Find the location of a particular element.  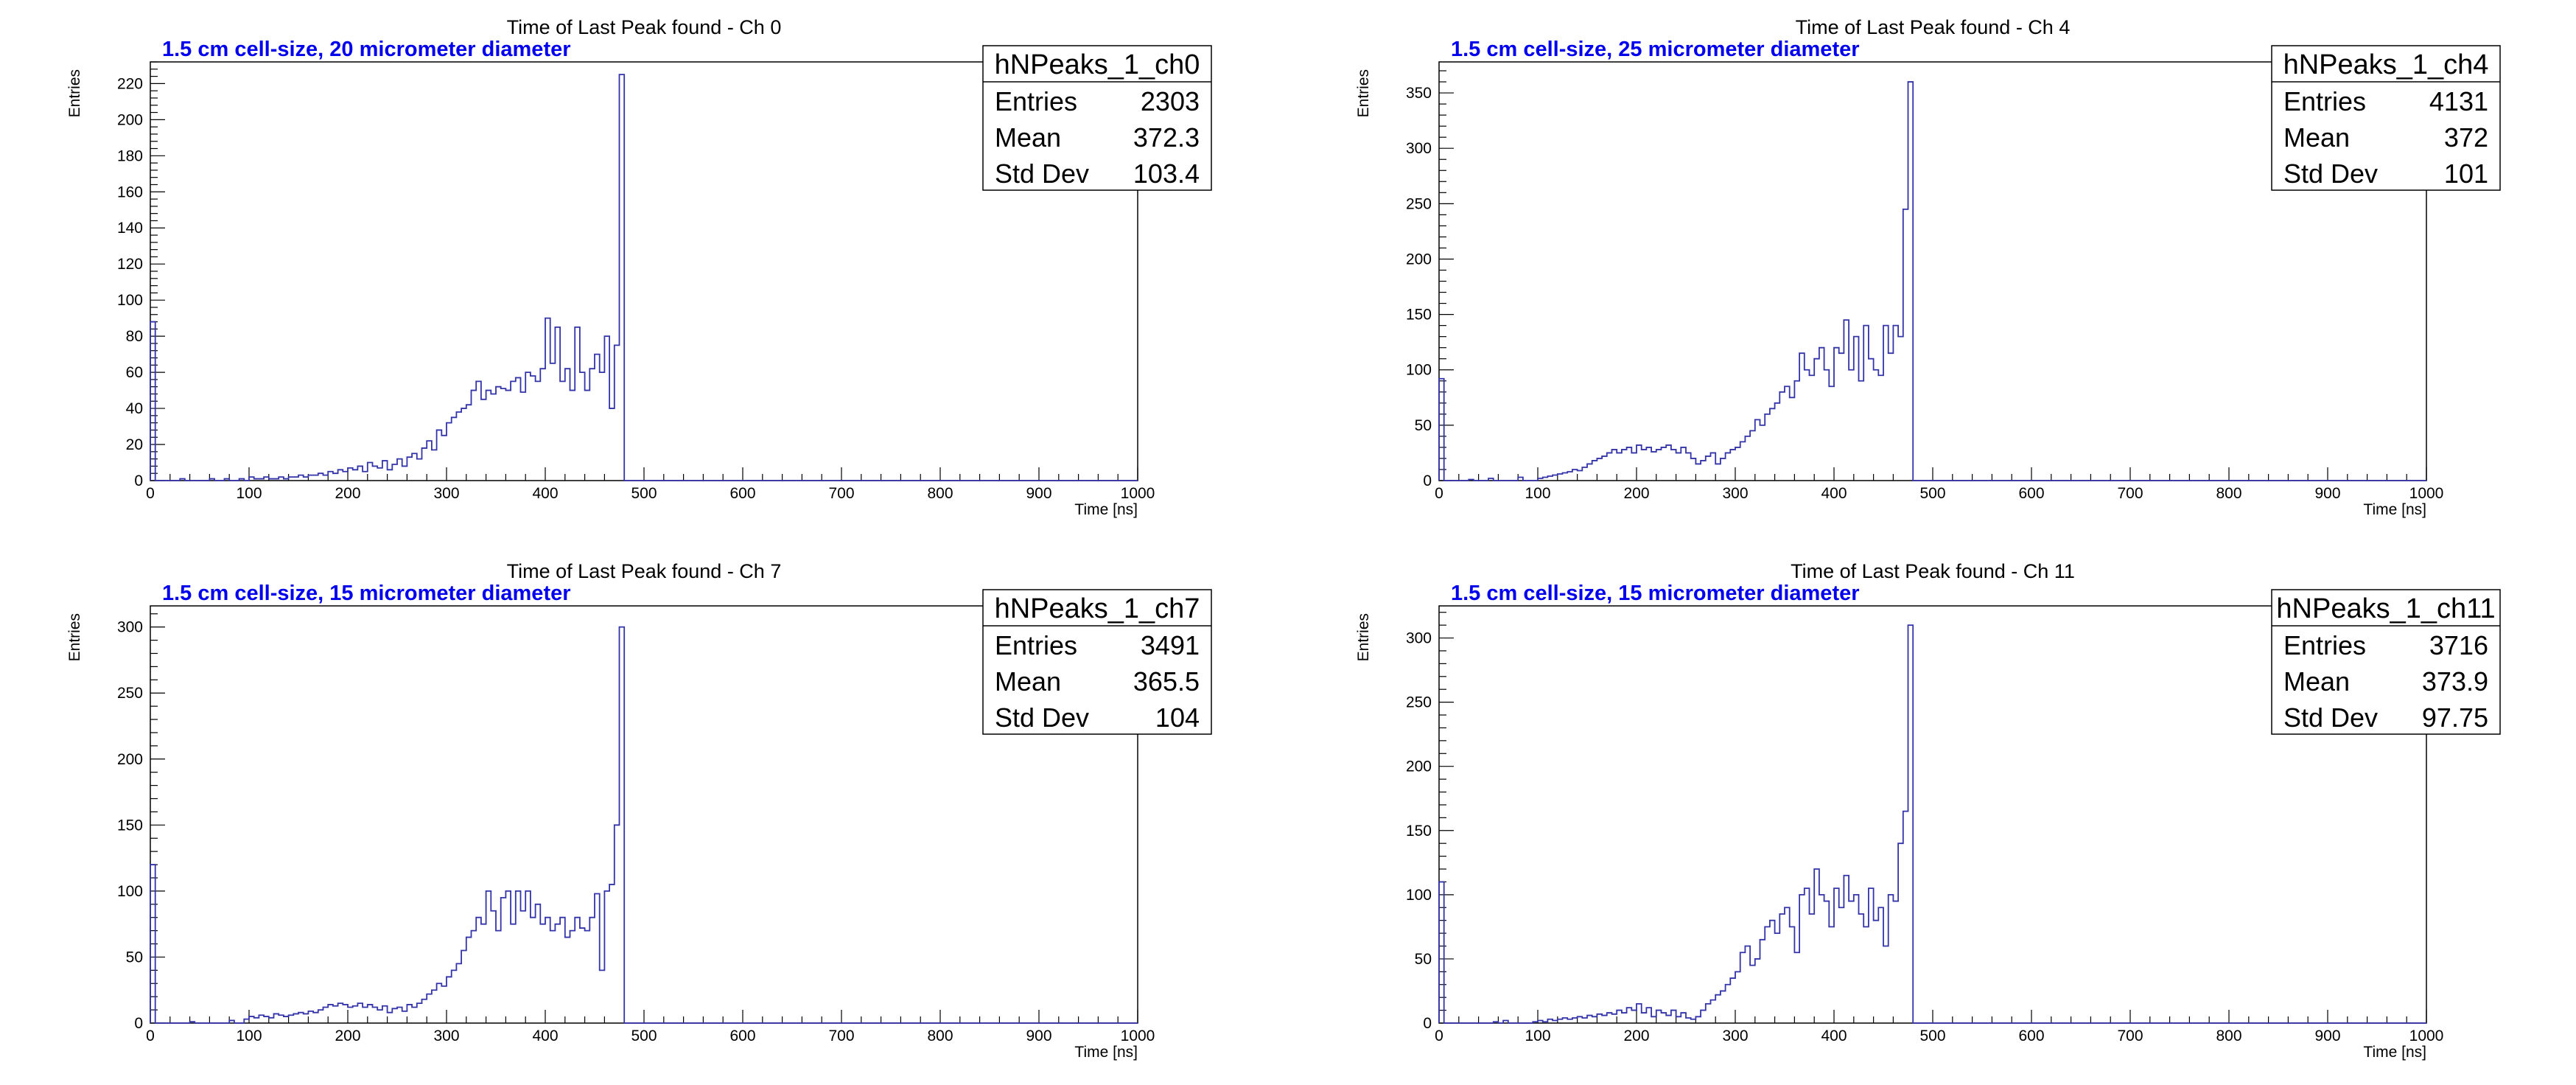

y-tick-label: 220 is located at coordinates (130, 83).